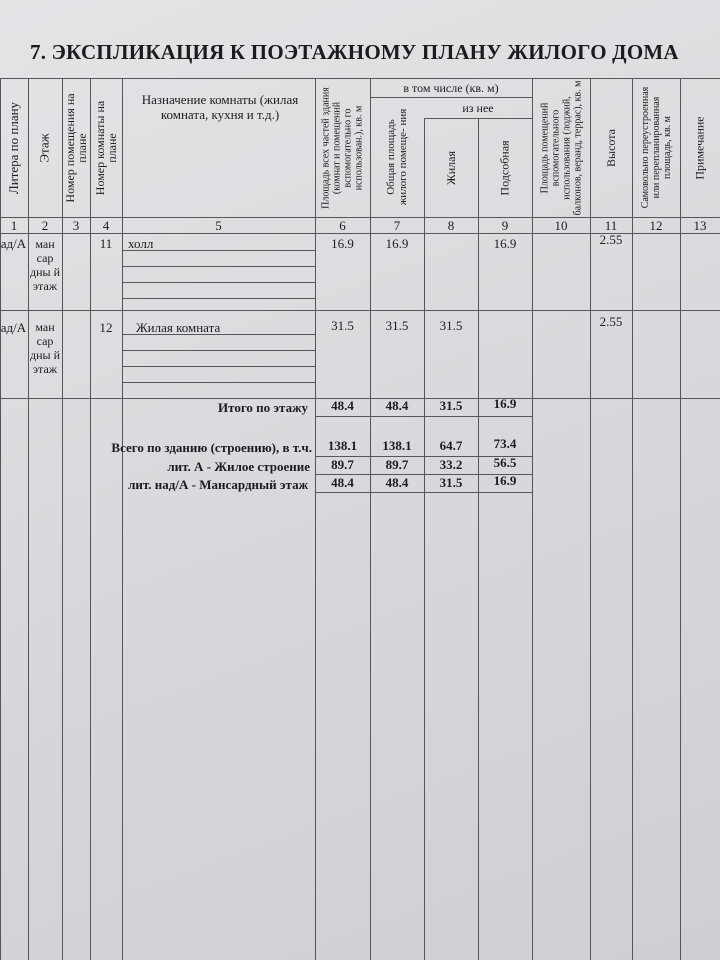 The width and height of the screenshot is (720, 960). Describe the element at coordinates (397, 325) in the screenshot. I see `living-premises-cell: 31.5` at that location.